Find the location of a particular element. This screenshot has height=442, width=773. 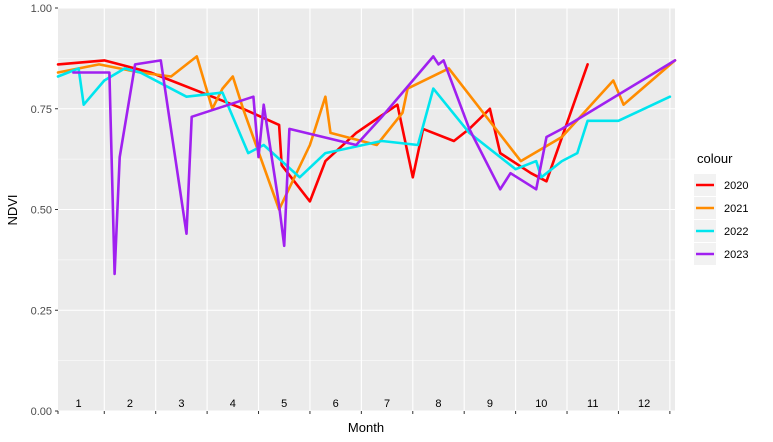

month-label: 9 is located at coordinates (490, 404).